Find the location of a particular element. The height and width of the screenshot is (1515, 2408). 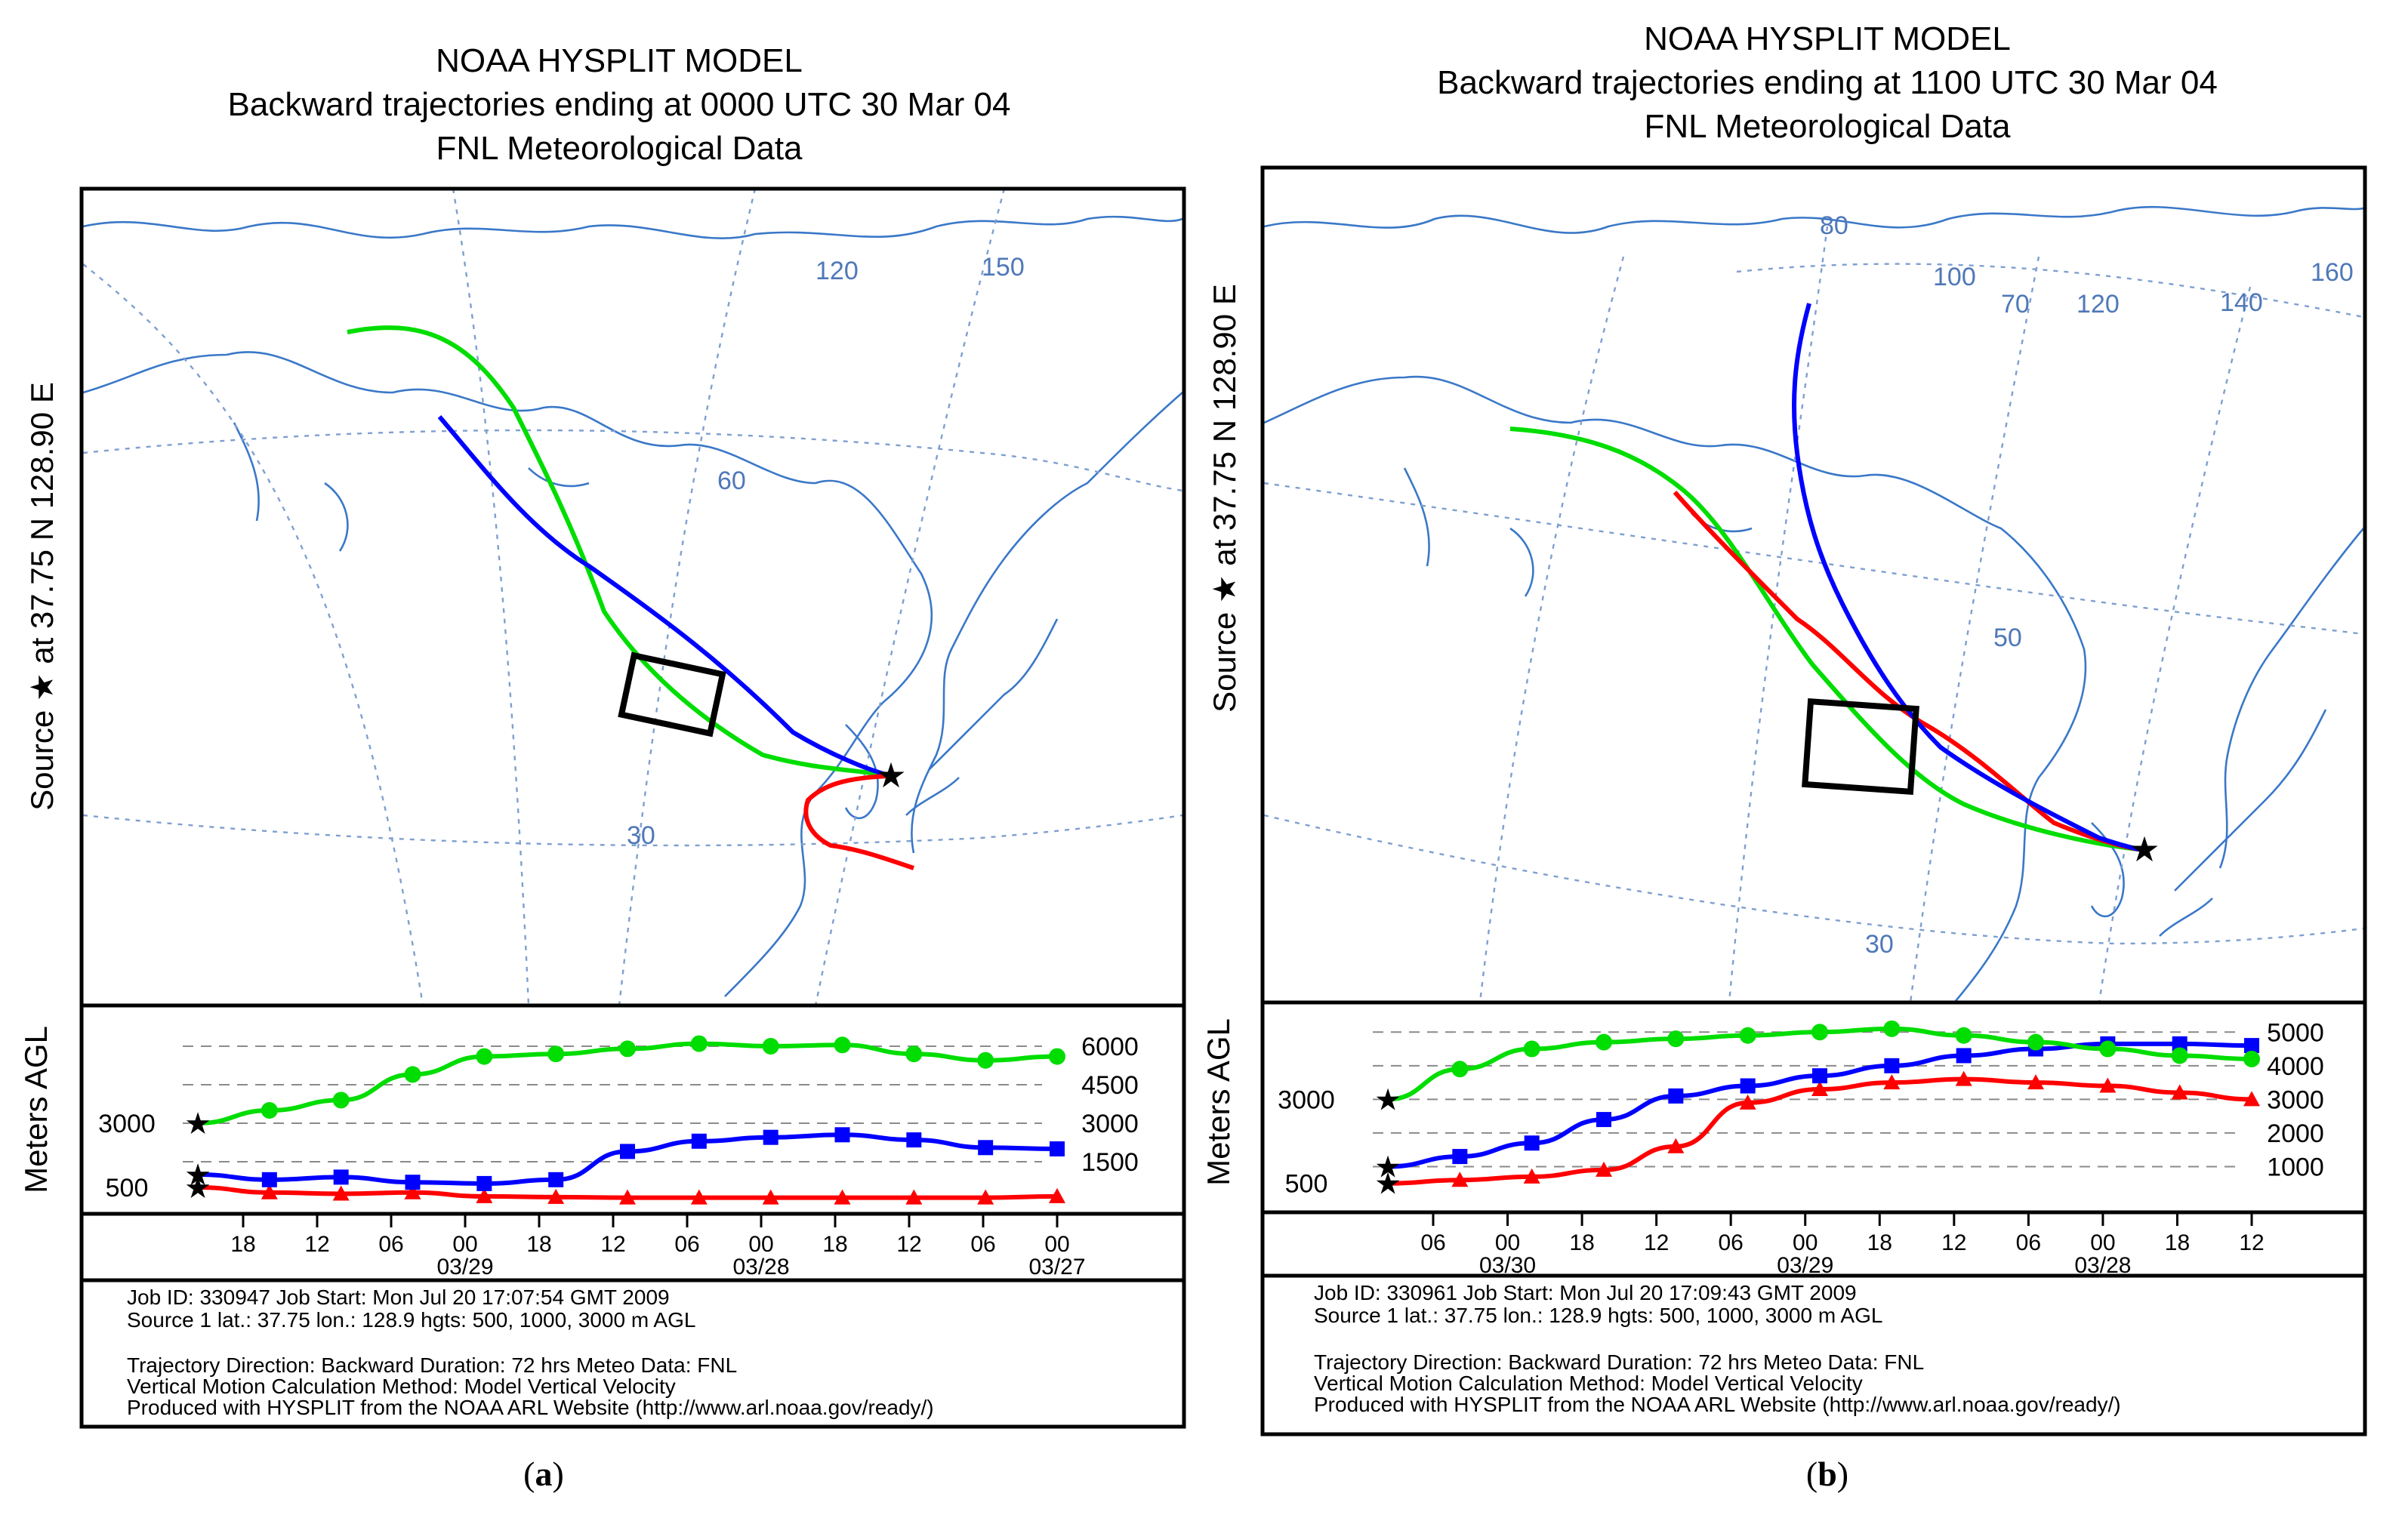

panel-a-trajectory-3000m is located at coordinates (619, 551).